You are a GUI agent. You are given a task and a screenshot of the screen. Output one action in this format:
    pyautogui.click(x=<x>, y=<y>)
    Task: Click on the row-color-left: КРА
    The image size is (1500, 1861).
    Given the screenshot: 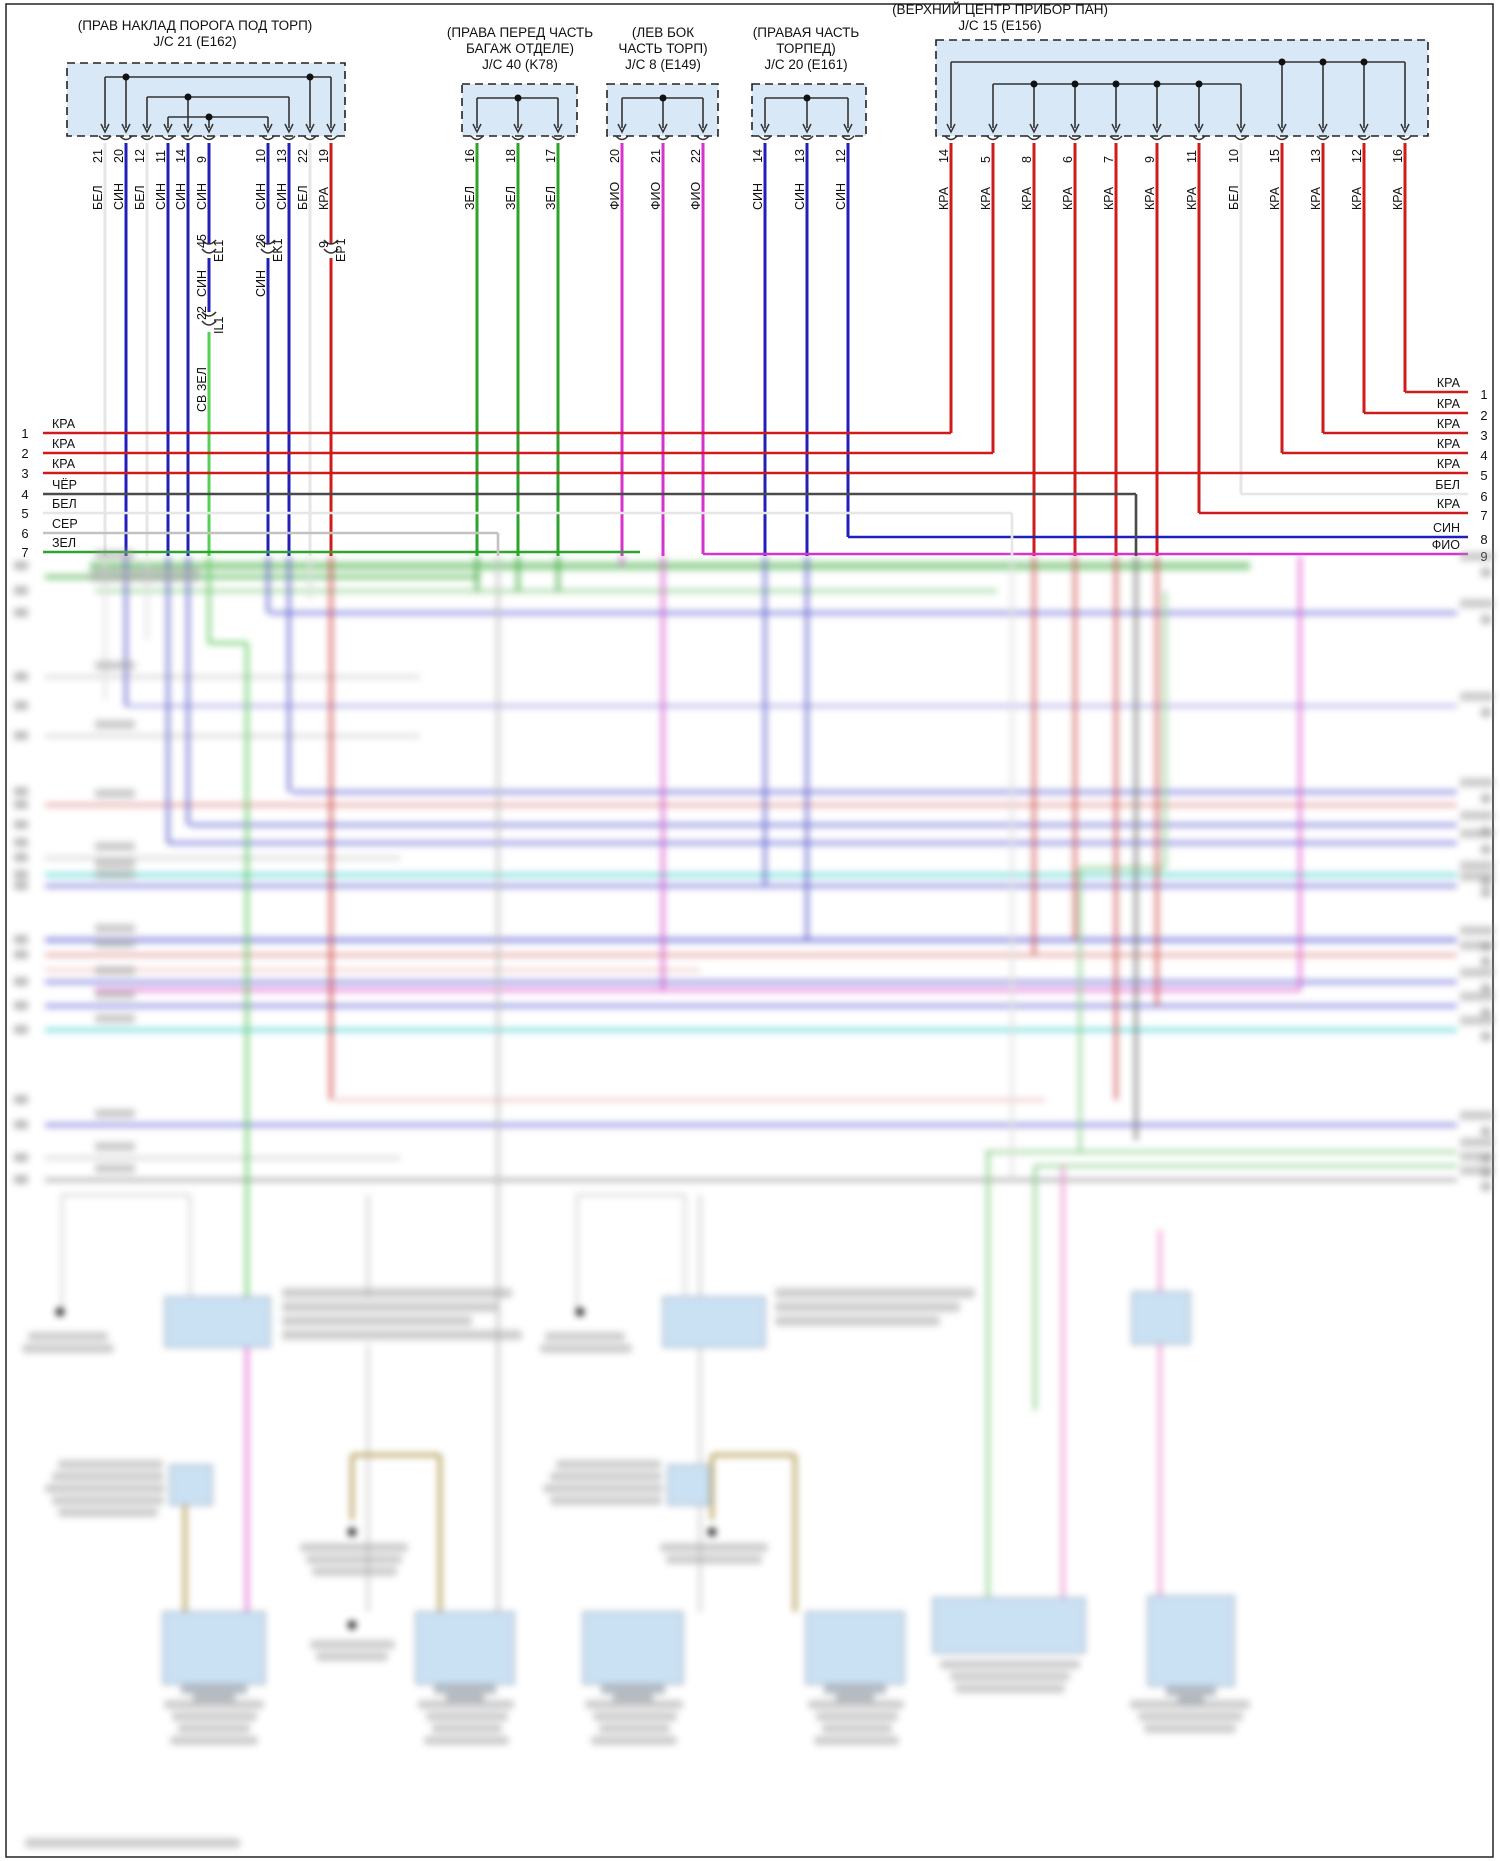 What is the action you would take?
    pyautogui.click(x=64, y=444)
    